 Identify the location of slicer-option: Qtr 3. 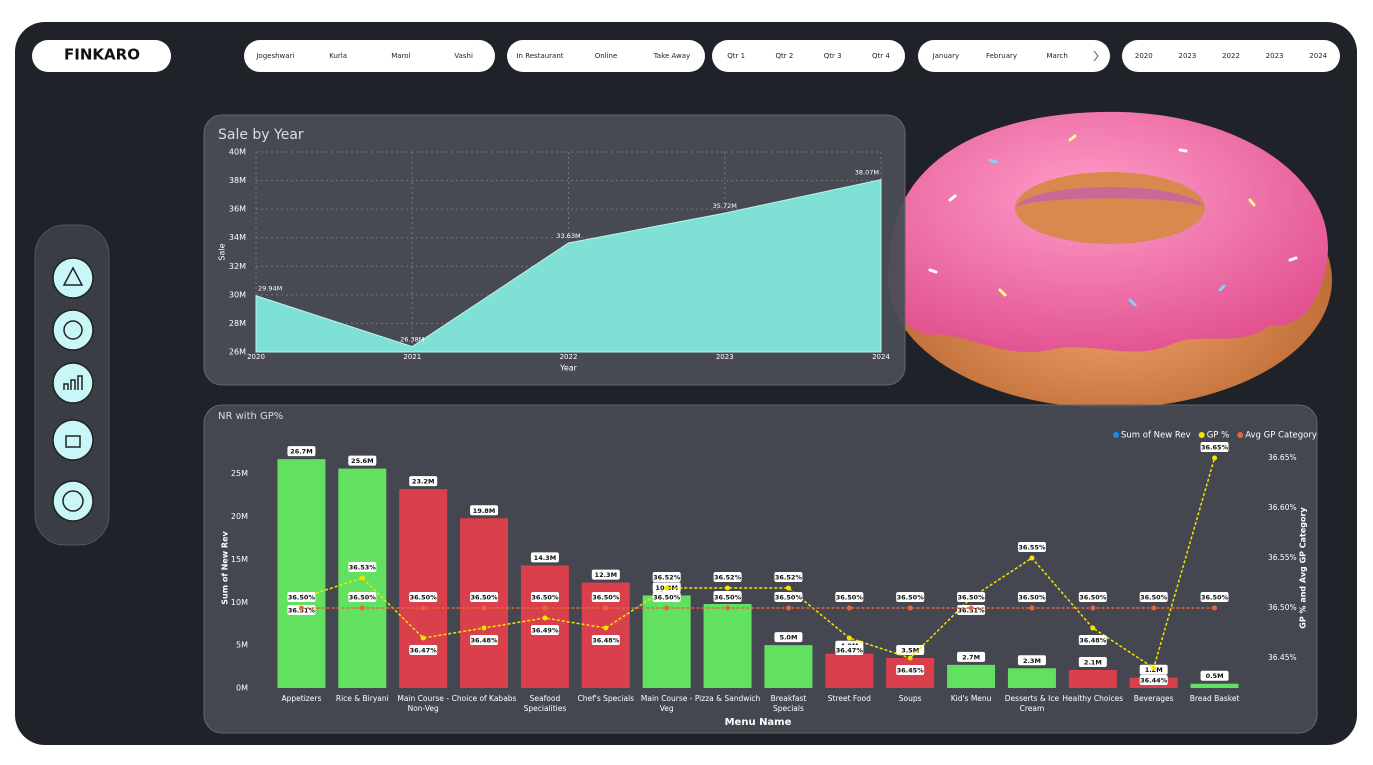
(833, 56).